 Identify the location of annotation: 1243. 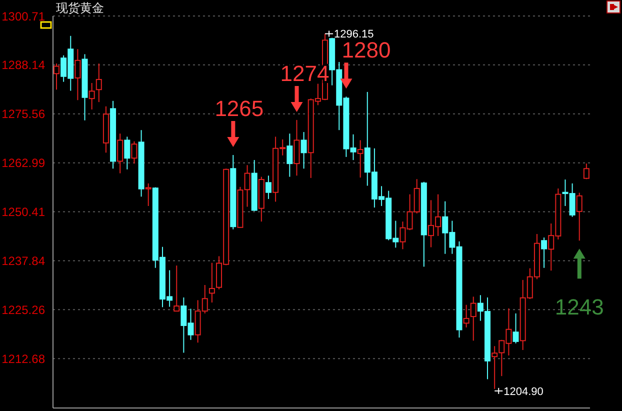
(579, 307).